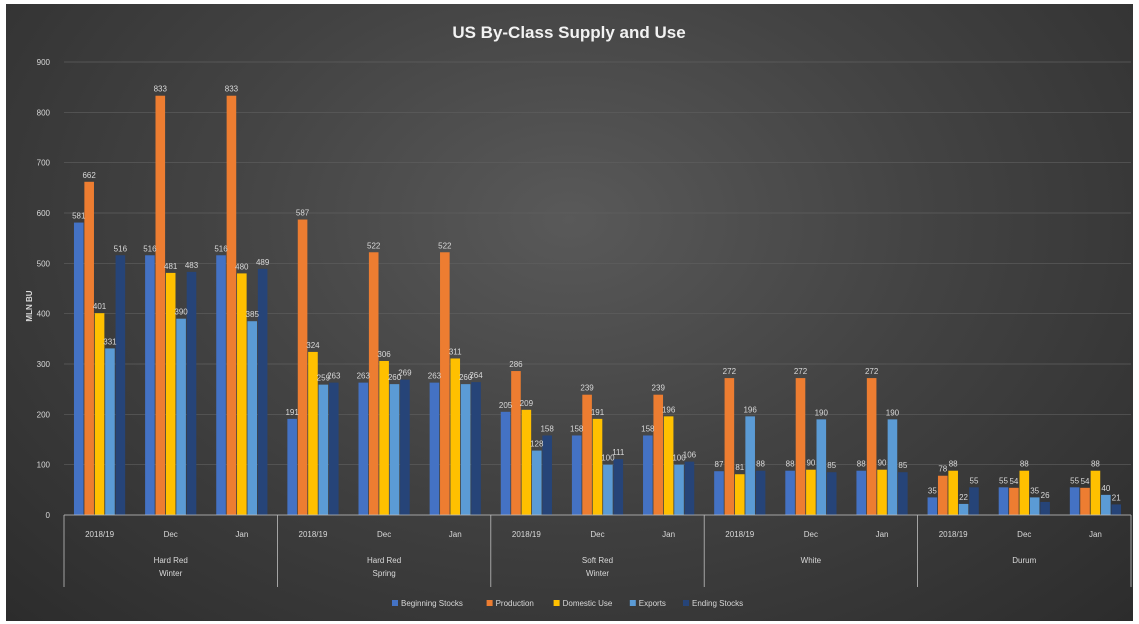 The width and height of the screenshot is (1139, 624). Describe the element at coordinates (1116, 497) in the screenshot. I see `data-label: 21` at that location.